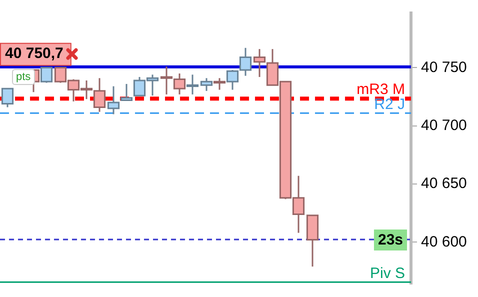 The width and height of the screenshot is (478, 297). I want to click on ref-line-label: Piv S, so click(387, 273).